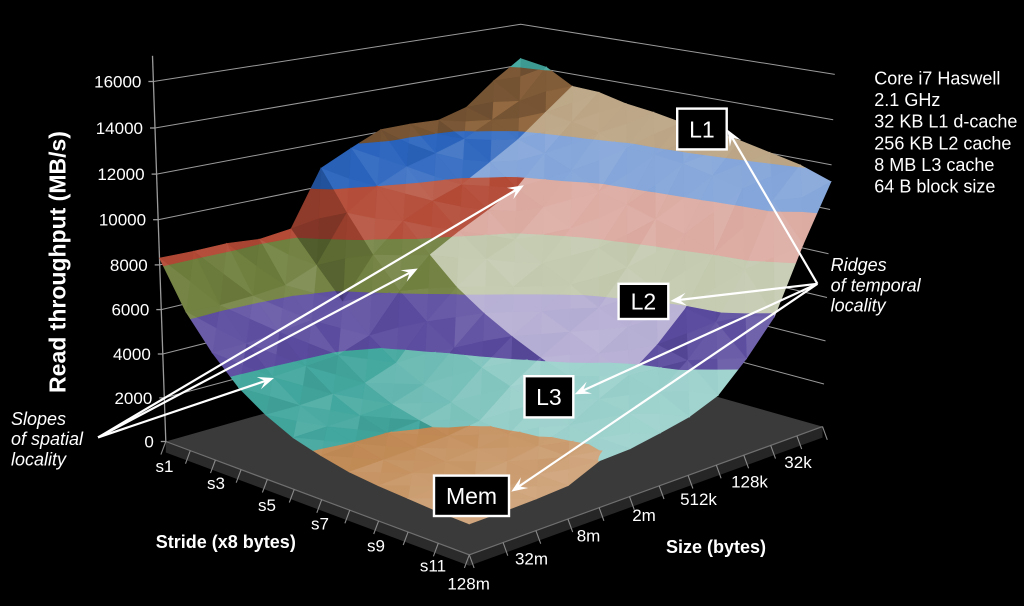 The width and height of the screenshot is (1024, 606). Describe the element at coordinates (702, 129) in the screenshot. I see `svg-text: L1` at that location.